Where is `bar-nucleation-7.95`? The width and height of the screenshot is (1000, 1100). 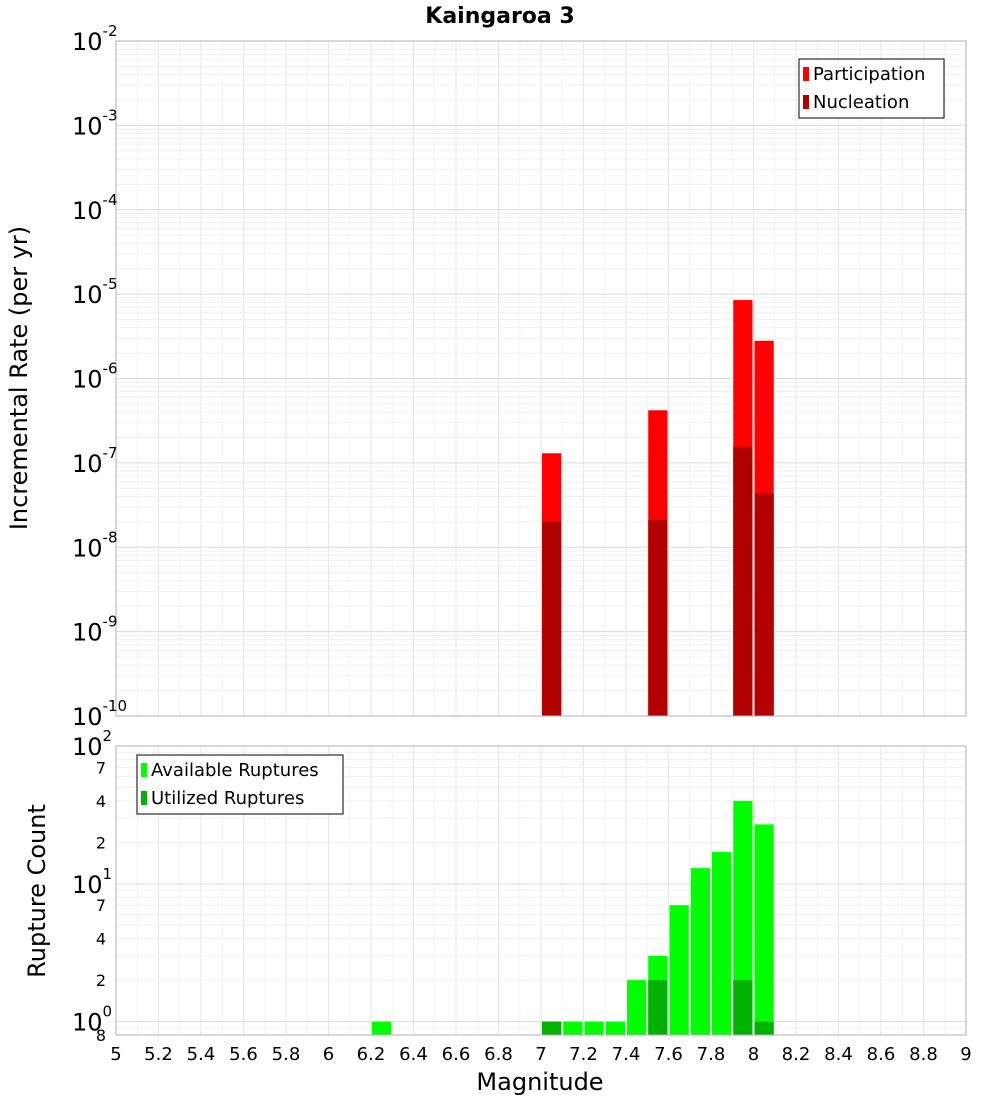 bar-nucleation-7.95 is located at coordinates (743, 581).